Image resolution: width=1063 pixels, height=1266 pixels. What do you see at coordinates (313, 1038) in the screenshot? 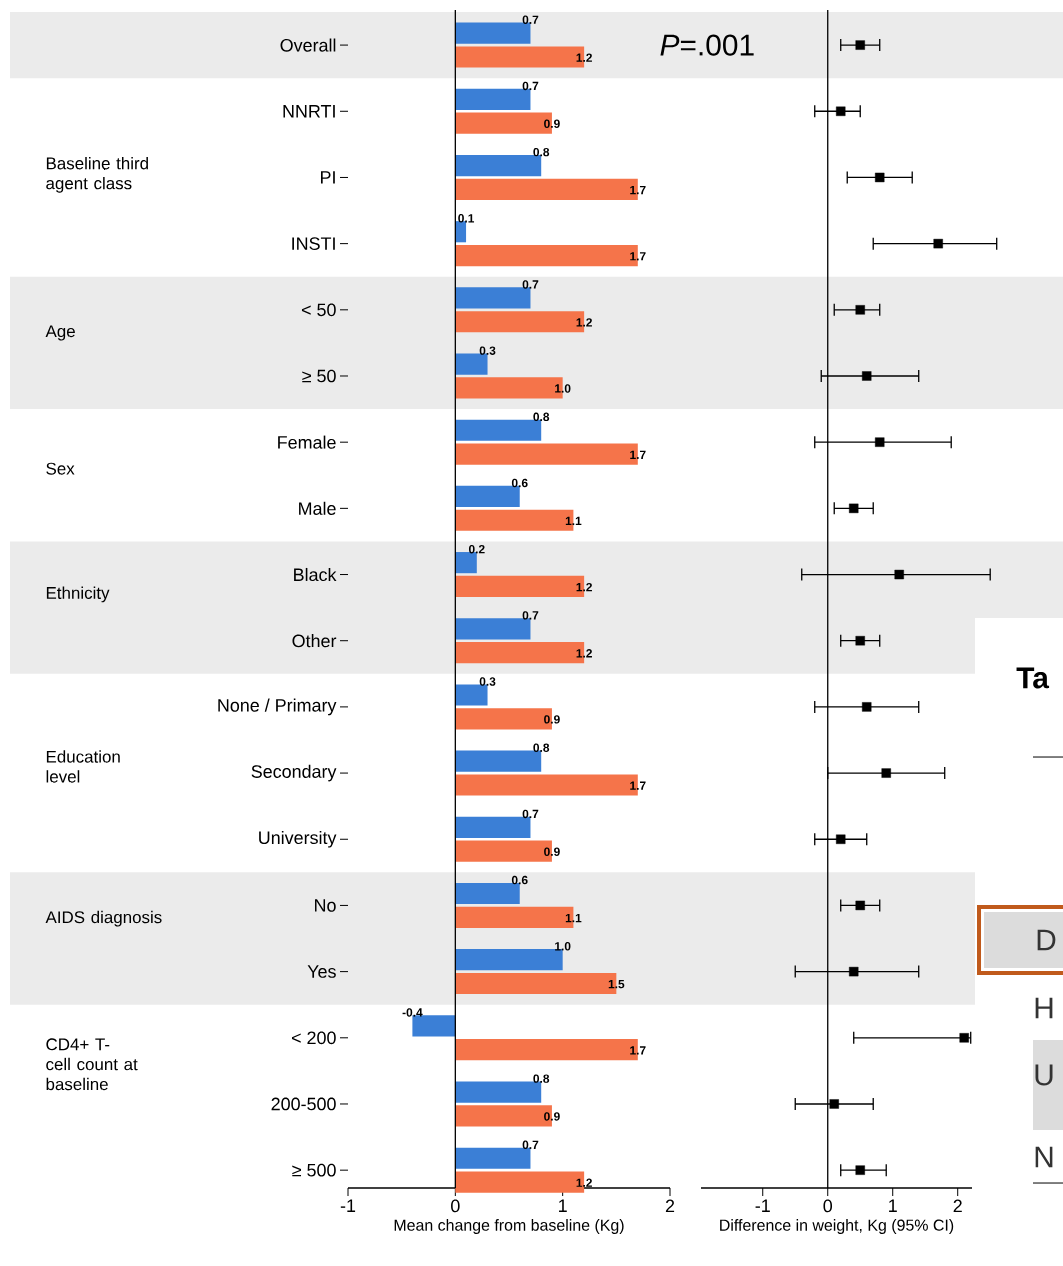
I see `y-tick-label: < 200` at bounding box center [313, 1038].